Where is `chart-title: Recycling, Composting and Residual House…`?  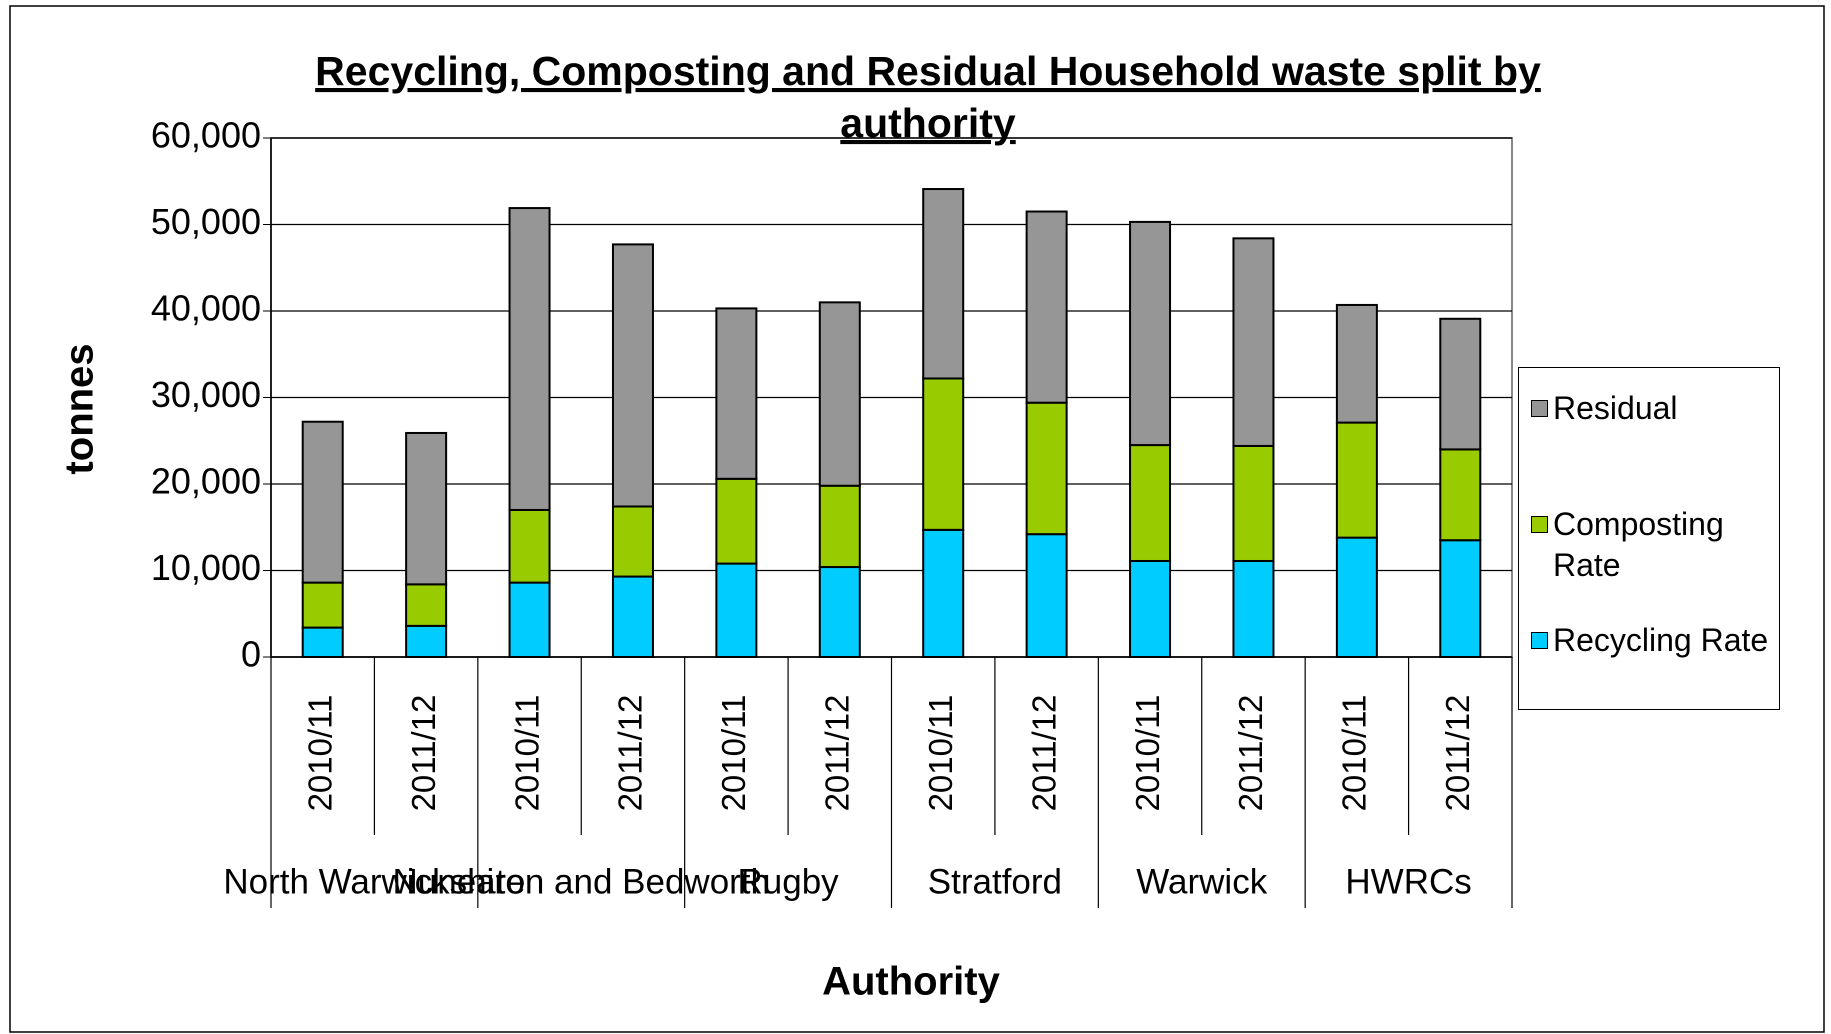
chart-title: Recycling, Composting and Residual House… is located at coordinates (928, 97).